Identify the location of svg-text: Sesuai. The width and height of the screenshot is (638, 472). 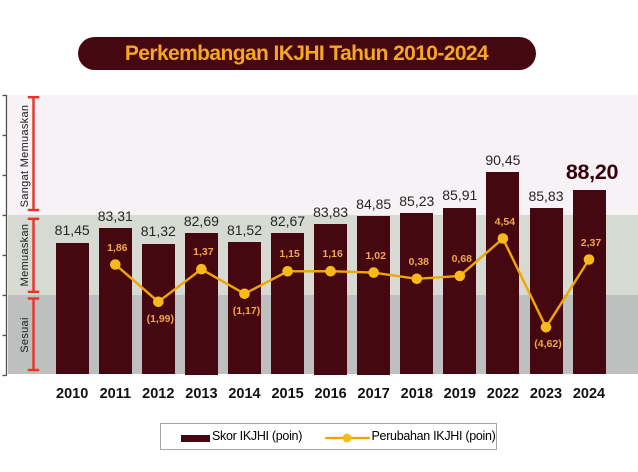
(25, 334).